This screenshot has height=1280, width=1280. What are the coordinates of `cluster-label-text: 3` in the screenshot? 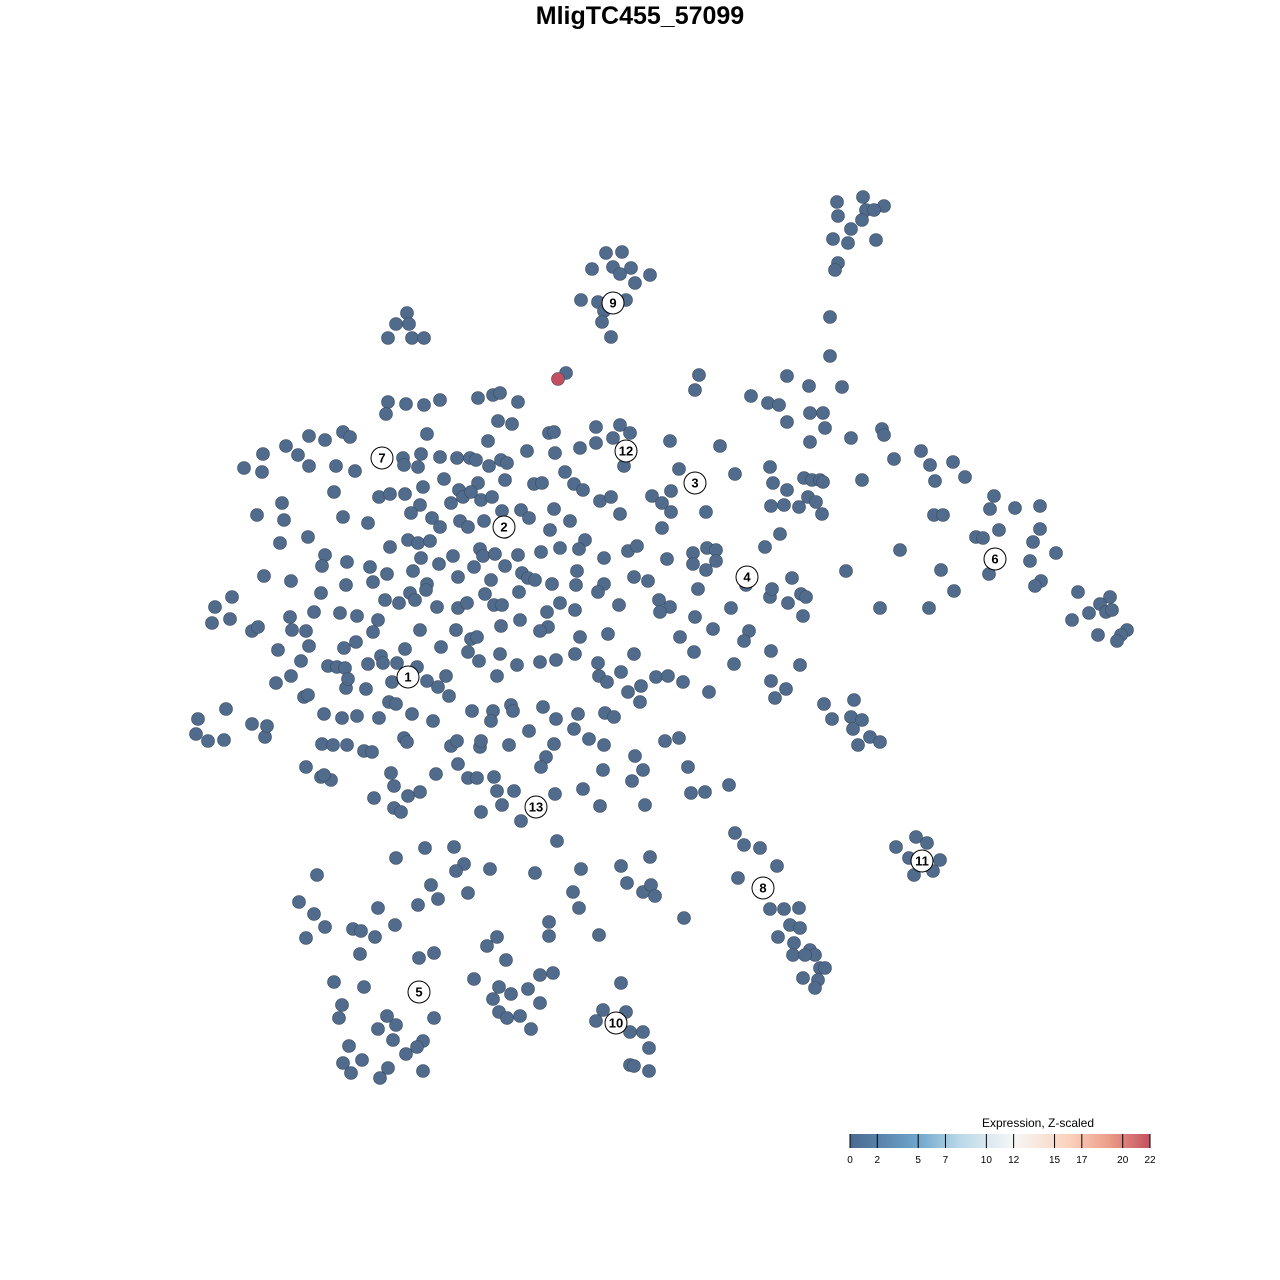 It's located at (694, 483).